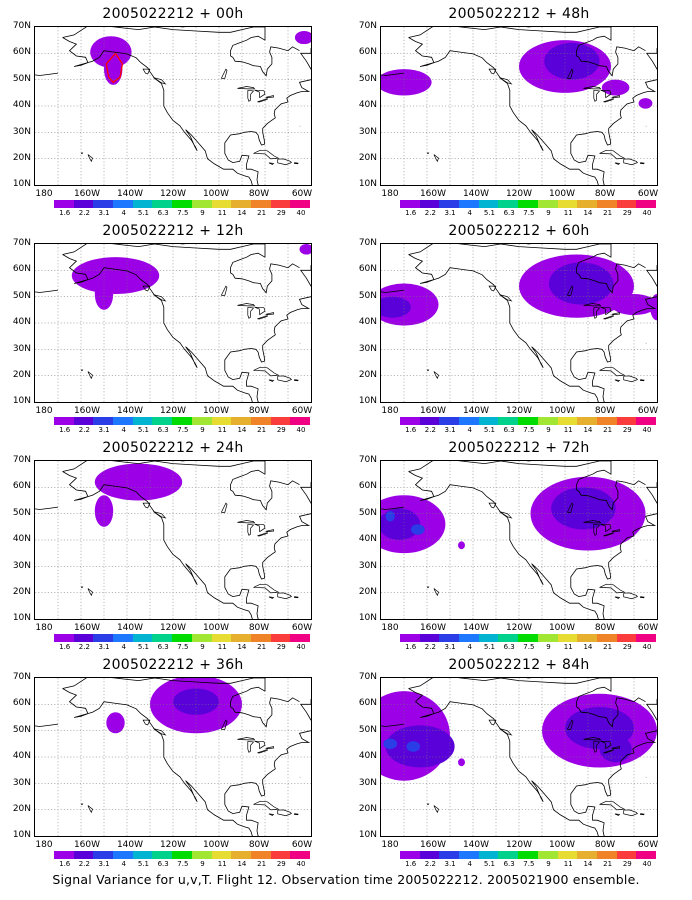 The width and height of the screenshot is (692, 900). Describe the element at coordinates (21, 729) in the screenshot. I see `latitude-label: 50N` at that location.